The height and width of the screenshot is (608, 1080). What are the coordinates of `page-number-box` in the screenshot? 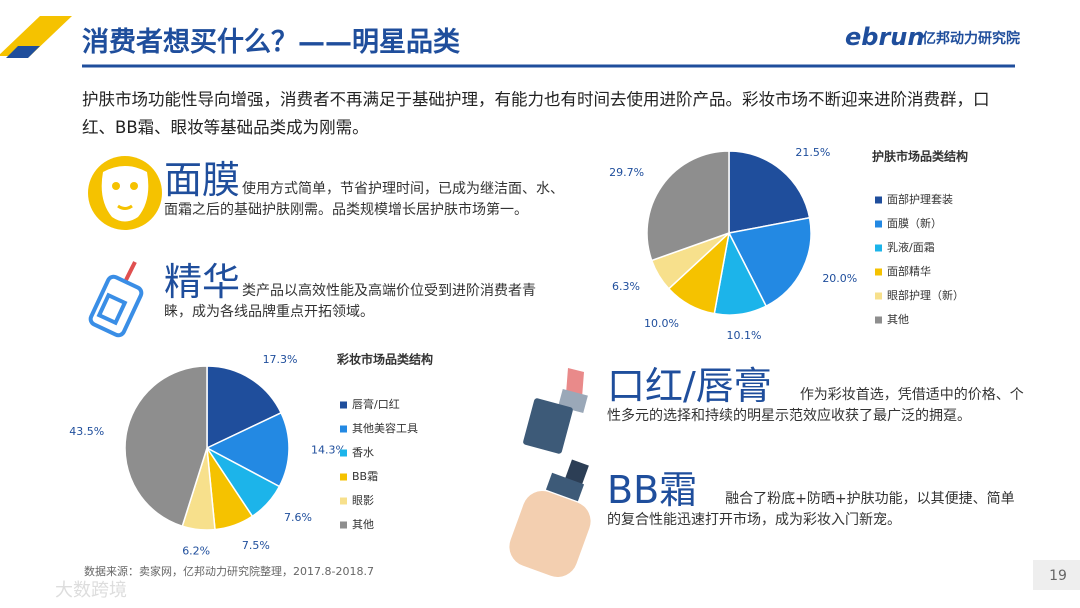 It's located at (1056, 575).